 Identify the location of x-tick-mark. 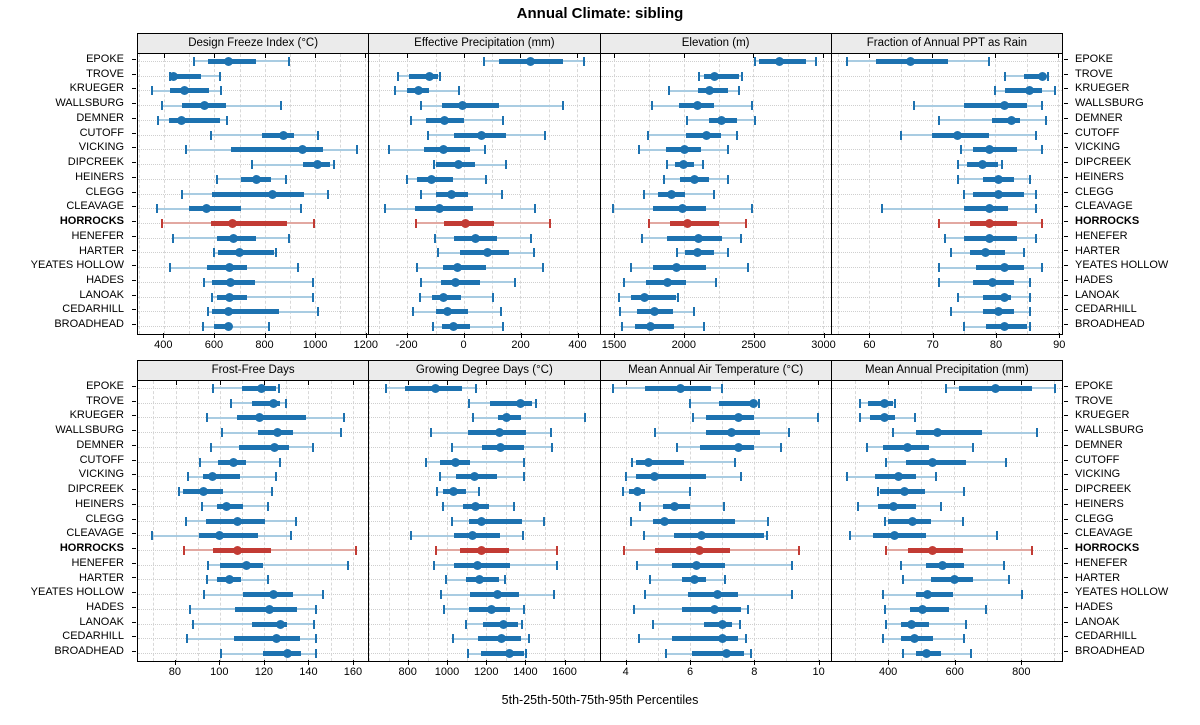
(955, 662).